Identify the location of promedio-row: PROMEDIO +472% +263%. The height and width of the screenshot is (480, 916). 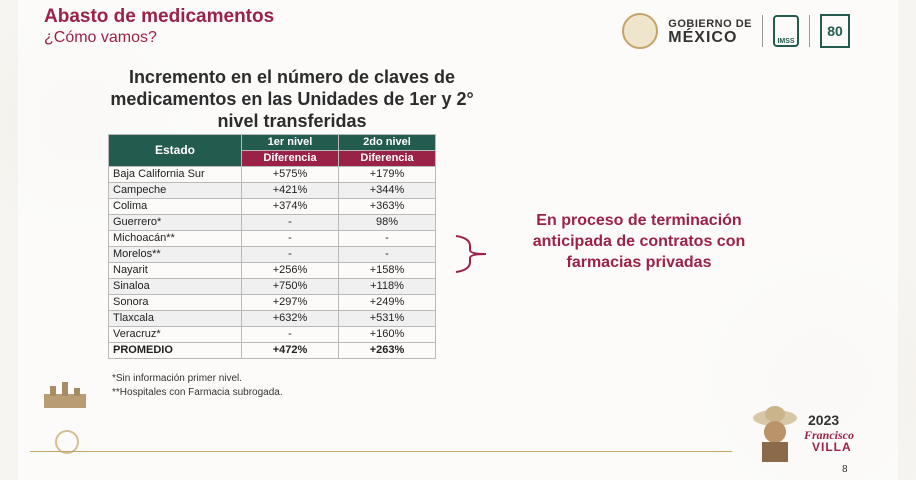
(272, 350).